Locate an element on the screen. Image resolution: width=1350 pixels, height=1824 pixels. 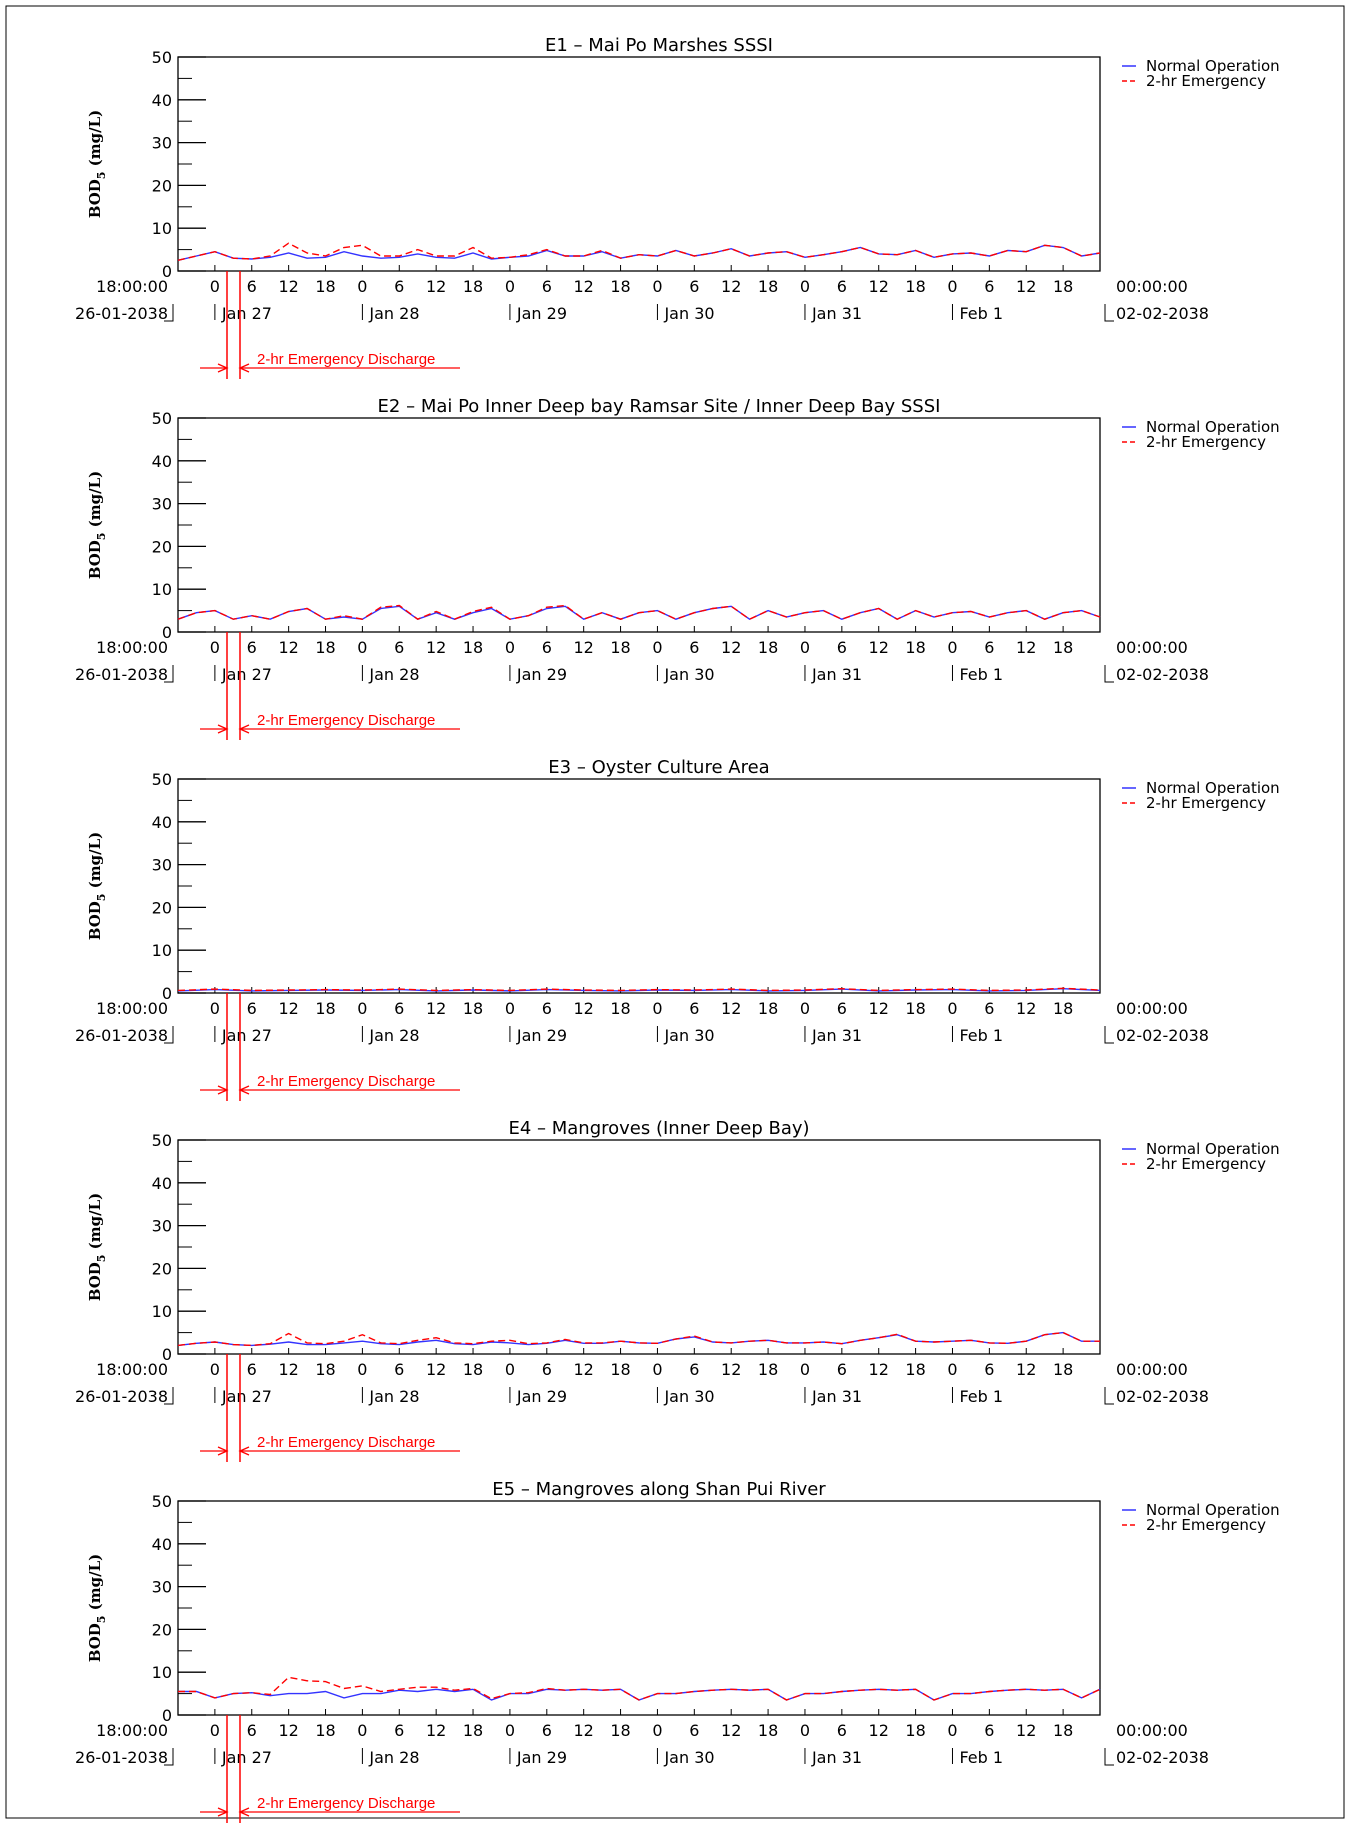
x-day-label: Jan 29 is located at coordinates (541, 1396).